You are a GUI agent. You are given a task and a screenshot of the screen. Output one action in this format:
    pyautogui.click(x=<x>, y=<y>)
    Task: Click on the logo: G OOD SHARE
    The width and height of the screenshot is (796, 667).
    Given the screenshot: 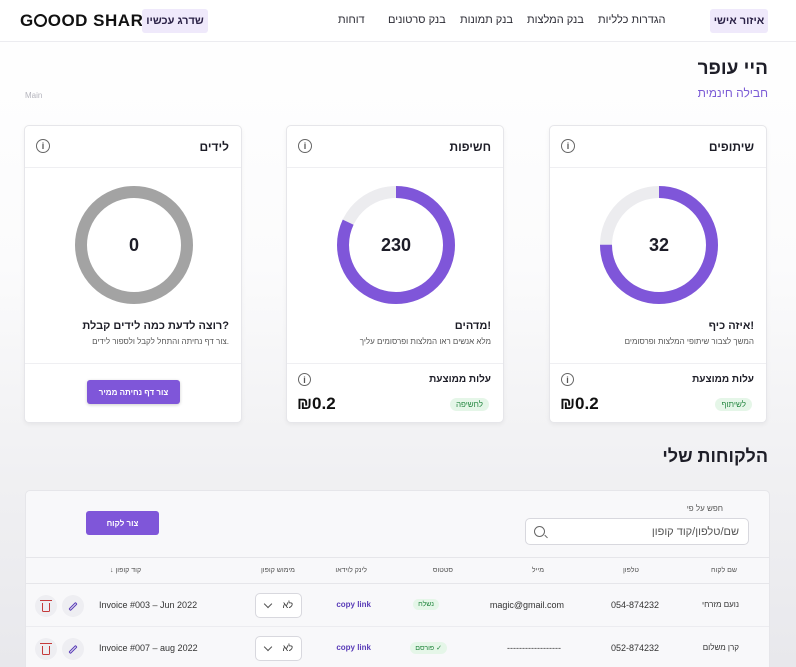 What is the action you would take?
    pyautogui.click(x=88, y=20)
    